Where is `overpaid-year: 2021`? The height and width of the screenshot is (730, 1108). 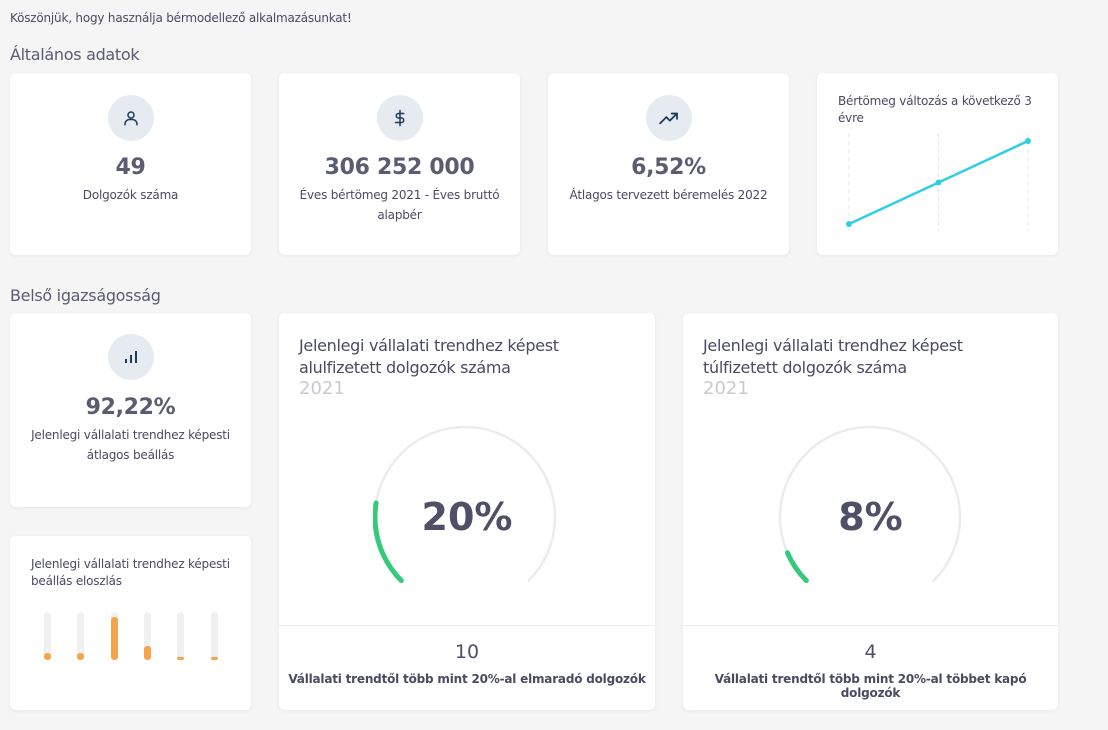 overpaid-year: 2021 is located at coordinates (726, 388).